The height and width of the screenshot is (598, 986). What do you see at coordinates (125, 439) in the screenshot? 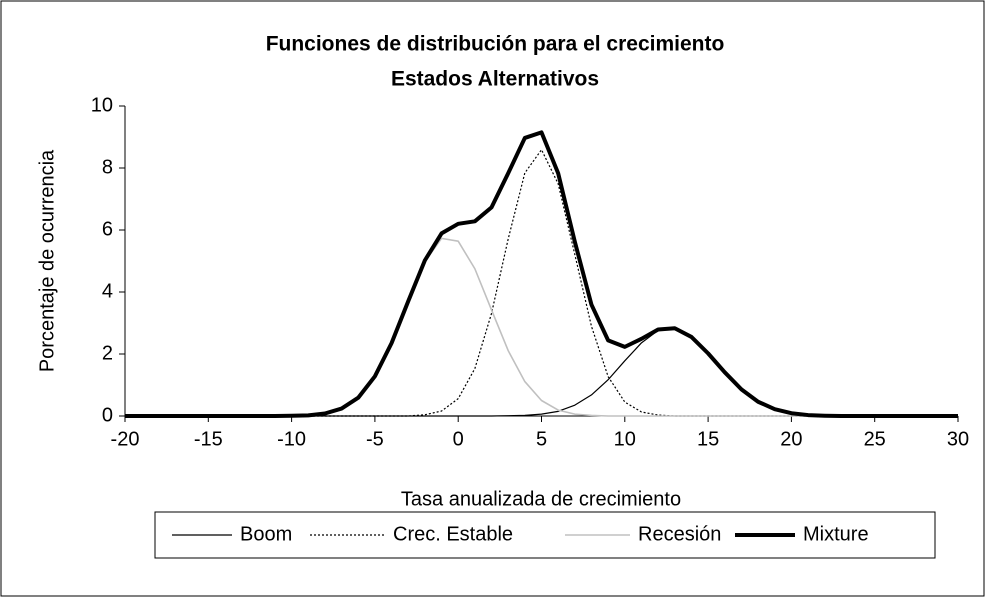
I see `x-tick-label: -20` at bounding box center [125, 439].